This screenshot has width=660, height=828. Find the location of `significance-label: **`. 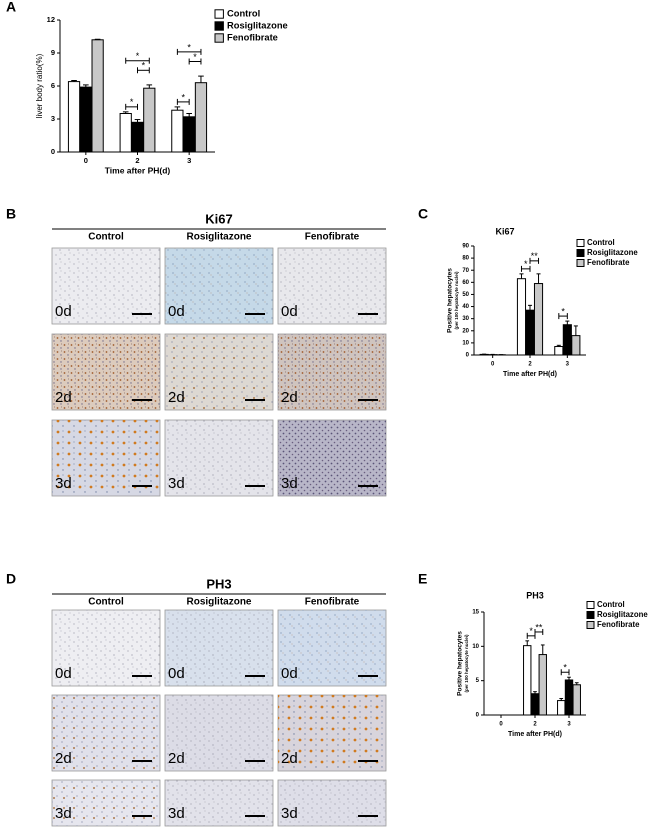

significance-label: ** is located at coordinates (539, 627).